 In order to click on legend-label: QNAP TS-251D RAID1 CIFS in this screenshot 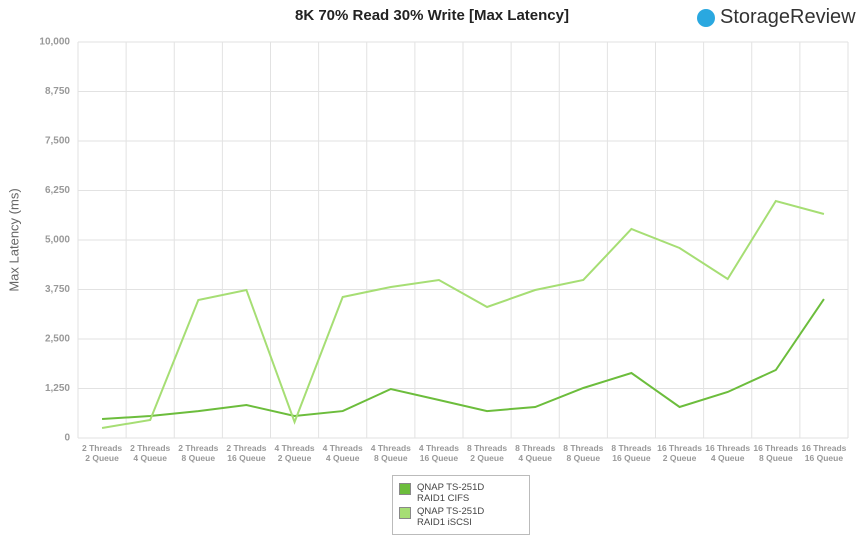, I will do `click(451, 493)`.